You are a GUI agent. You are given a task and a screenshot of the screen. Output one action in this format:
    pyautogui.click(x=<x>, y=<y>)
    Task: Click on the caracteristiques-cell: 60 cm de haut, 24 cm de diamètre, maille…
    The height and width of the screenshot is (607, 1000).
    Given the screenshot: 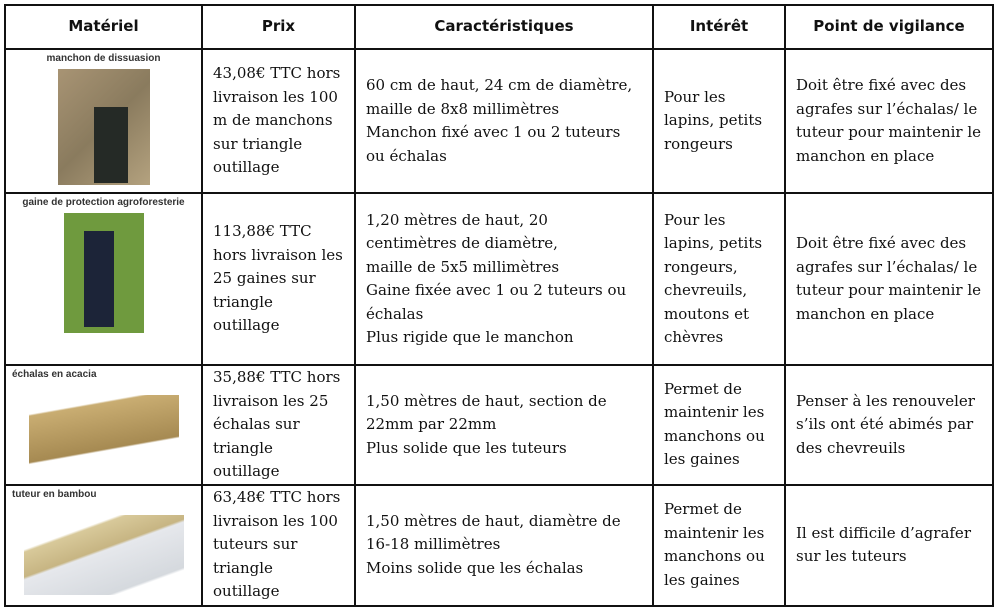 What is the action you would take?
    pyautogui.click(x=504, y=121)
    